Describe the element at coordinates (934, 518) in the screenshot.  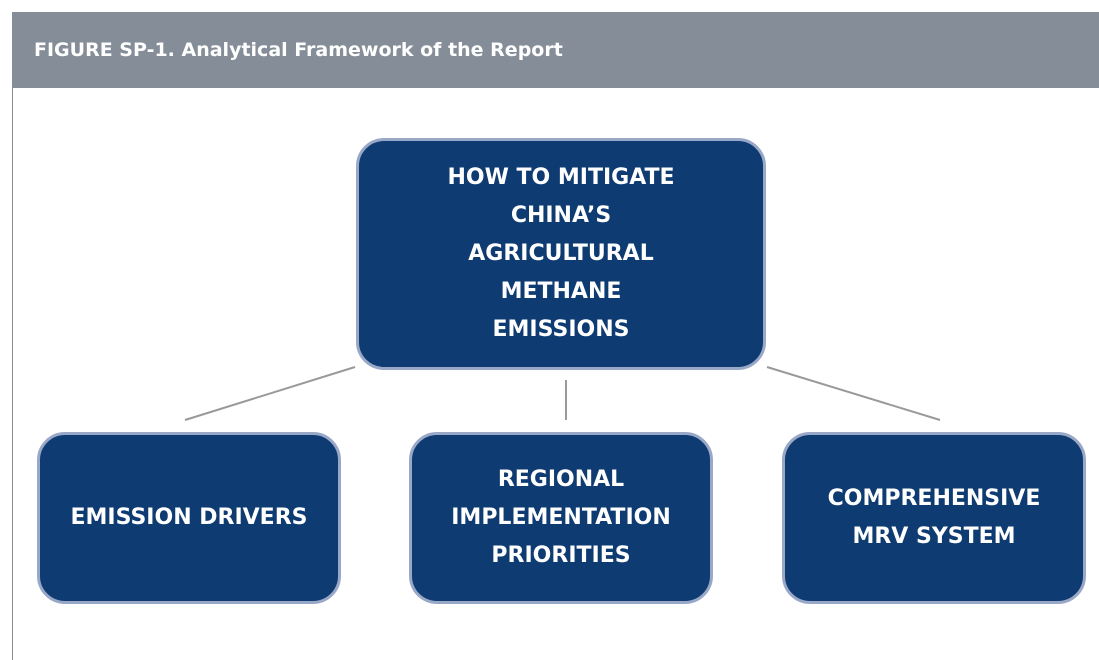
I see `child-node: COMPREHENSIVE MRV SYSTEM` at that location.